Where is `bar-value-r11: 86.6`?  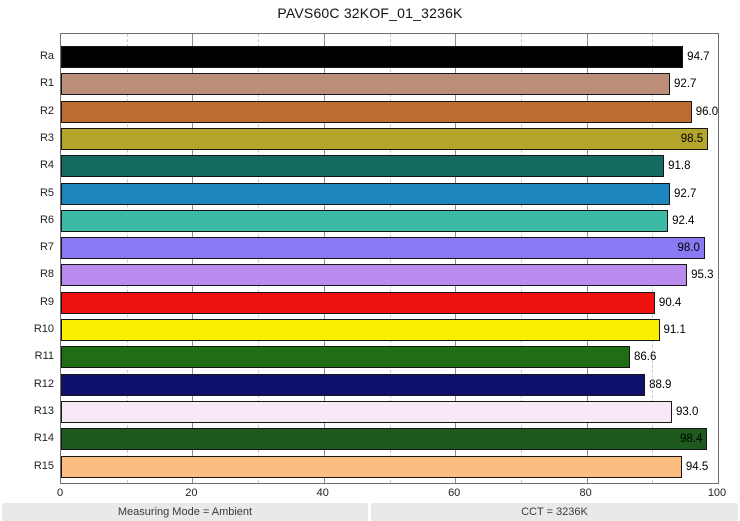 bar-value-r11: 86.6 is located at coordinates (645, 357).